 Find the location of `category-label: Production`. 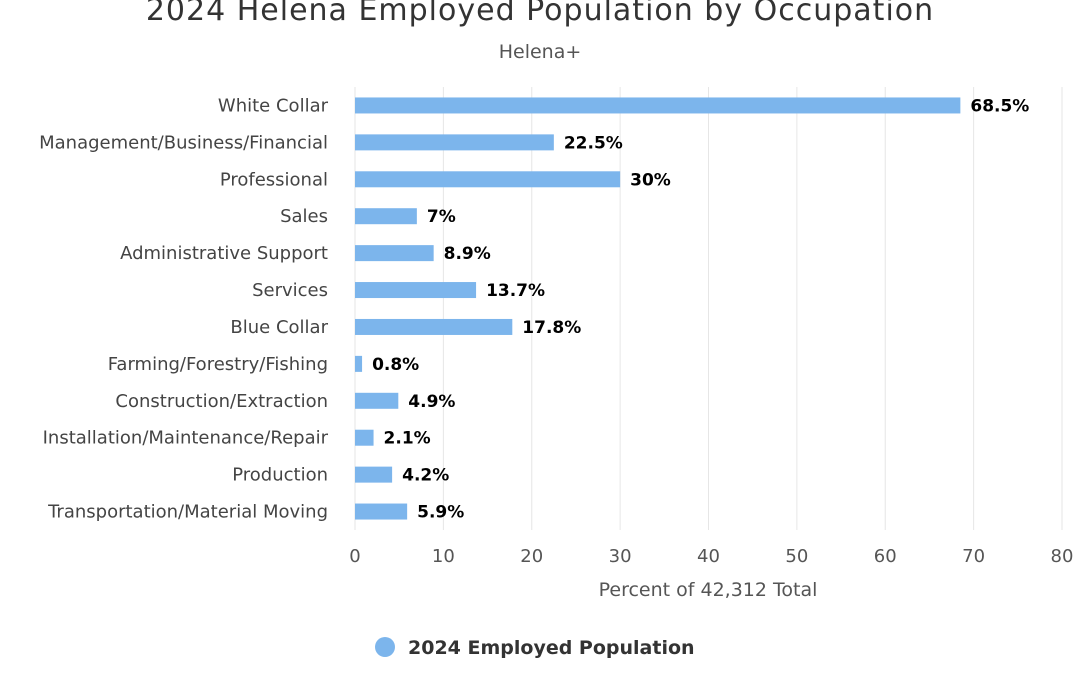

category-label: Production is located at coordinates (280, 475).